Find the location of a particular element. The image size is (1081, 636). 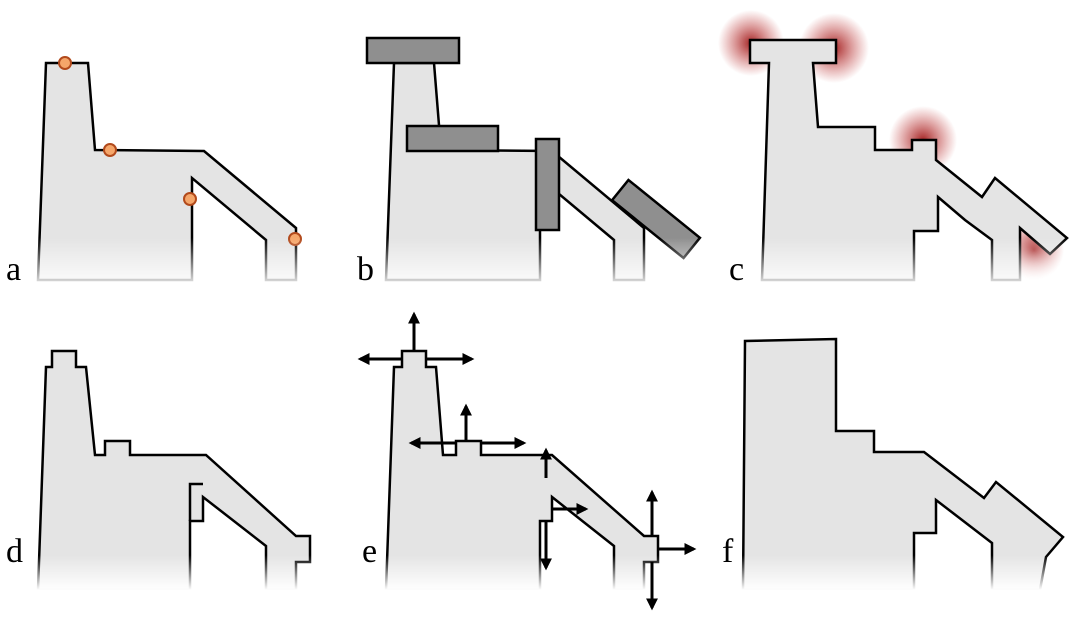

panel-e-label: e is located at coordinates (369, 551).